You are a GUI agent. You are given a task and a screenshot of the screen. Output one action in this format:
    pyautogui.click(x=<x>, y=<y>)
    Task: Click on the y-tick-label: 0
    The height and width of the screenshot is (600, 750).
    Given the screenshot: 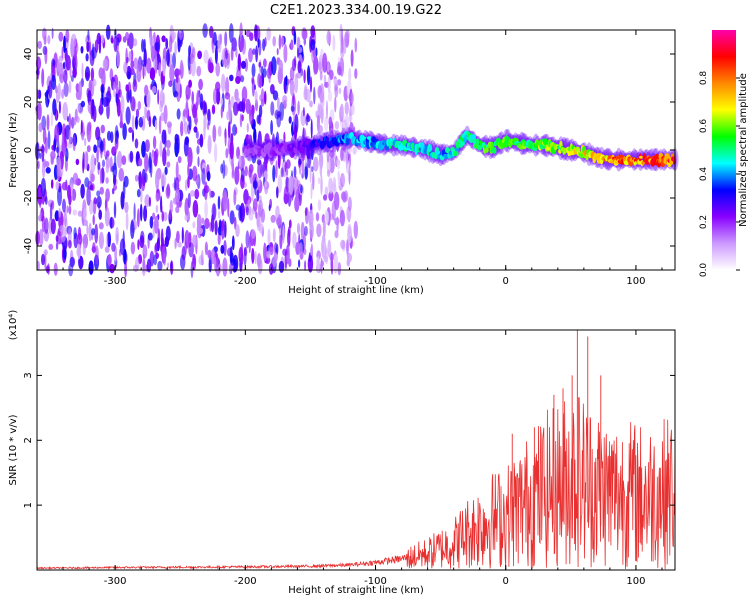 What is the action you would take?
    pyautogui.click(x=28, y=150)
    